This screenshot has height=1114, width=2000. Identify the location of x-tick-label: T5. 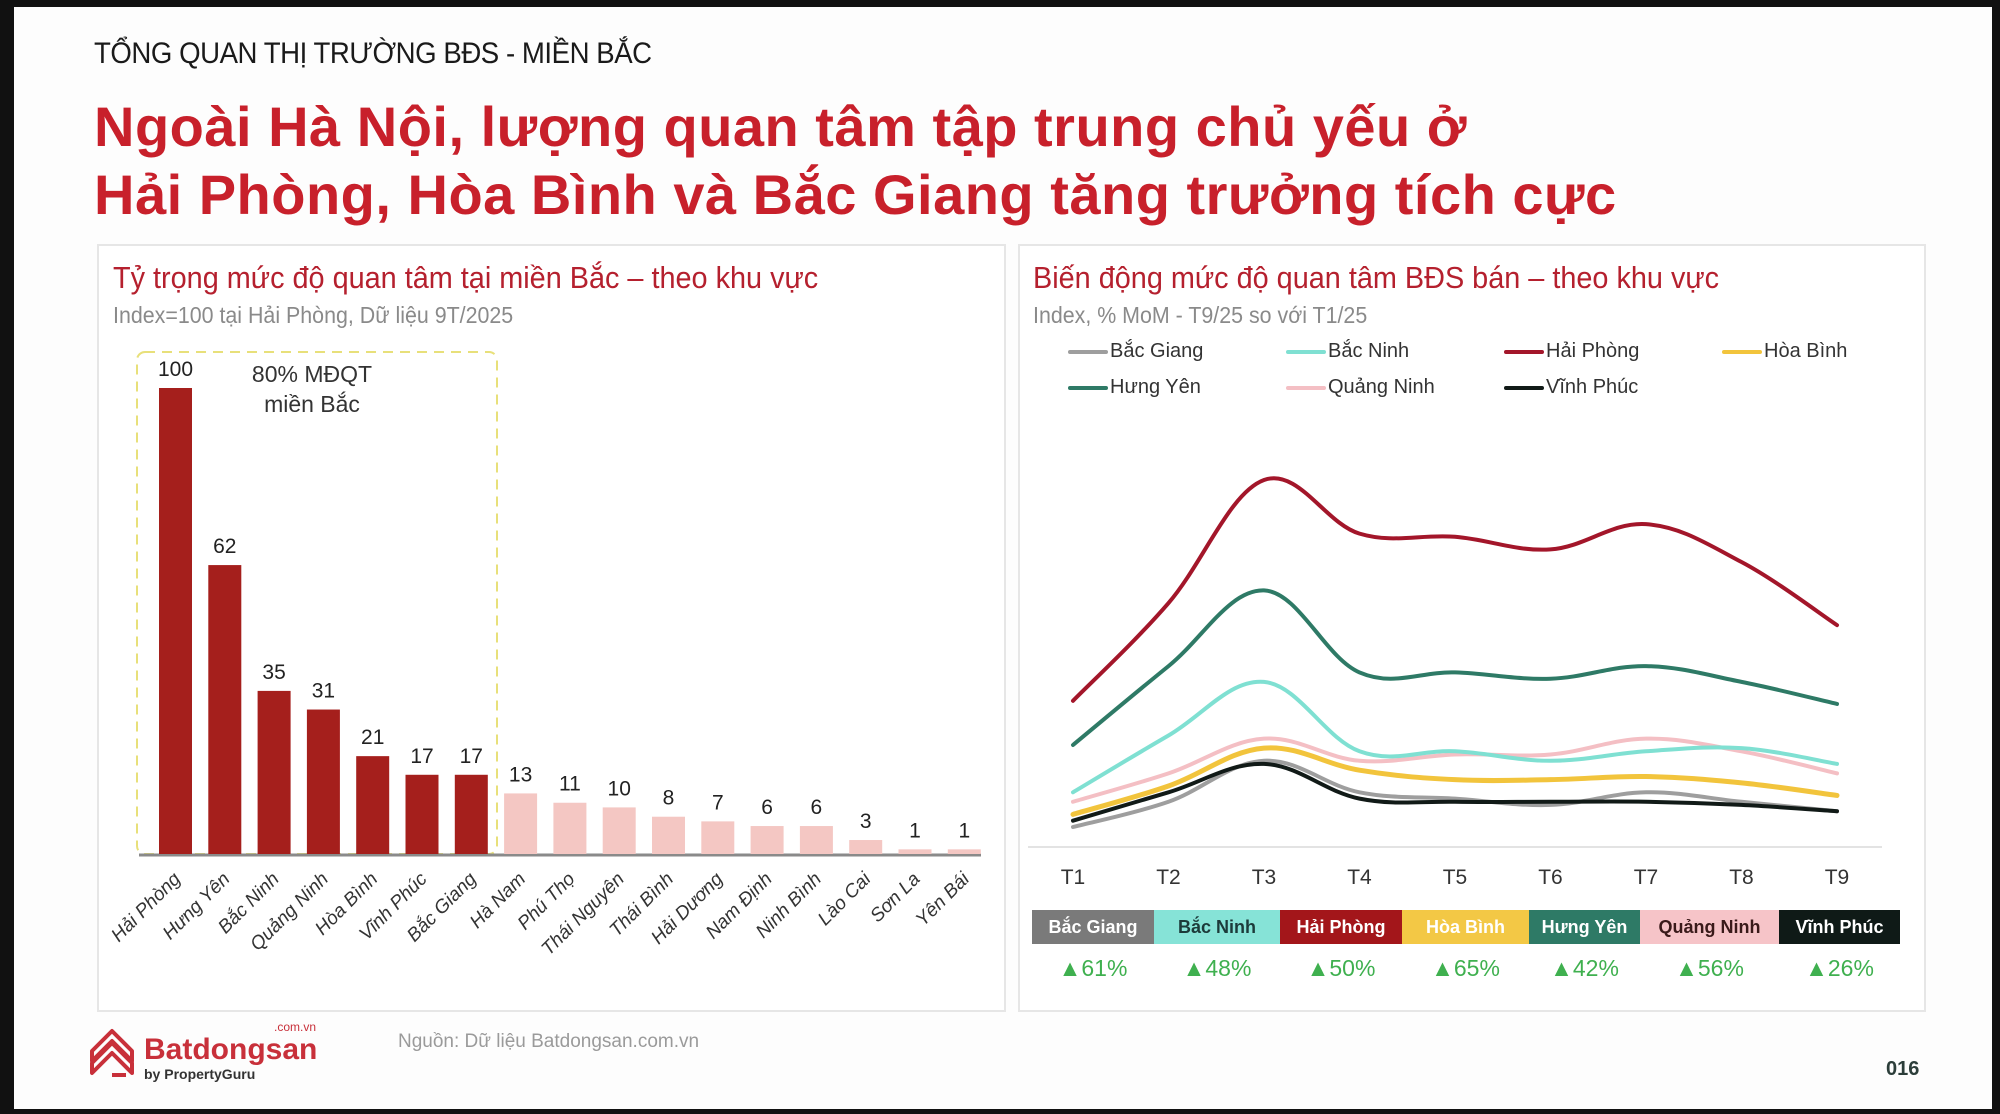
(1455, 877).